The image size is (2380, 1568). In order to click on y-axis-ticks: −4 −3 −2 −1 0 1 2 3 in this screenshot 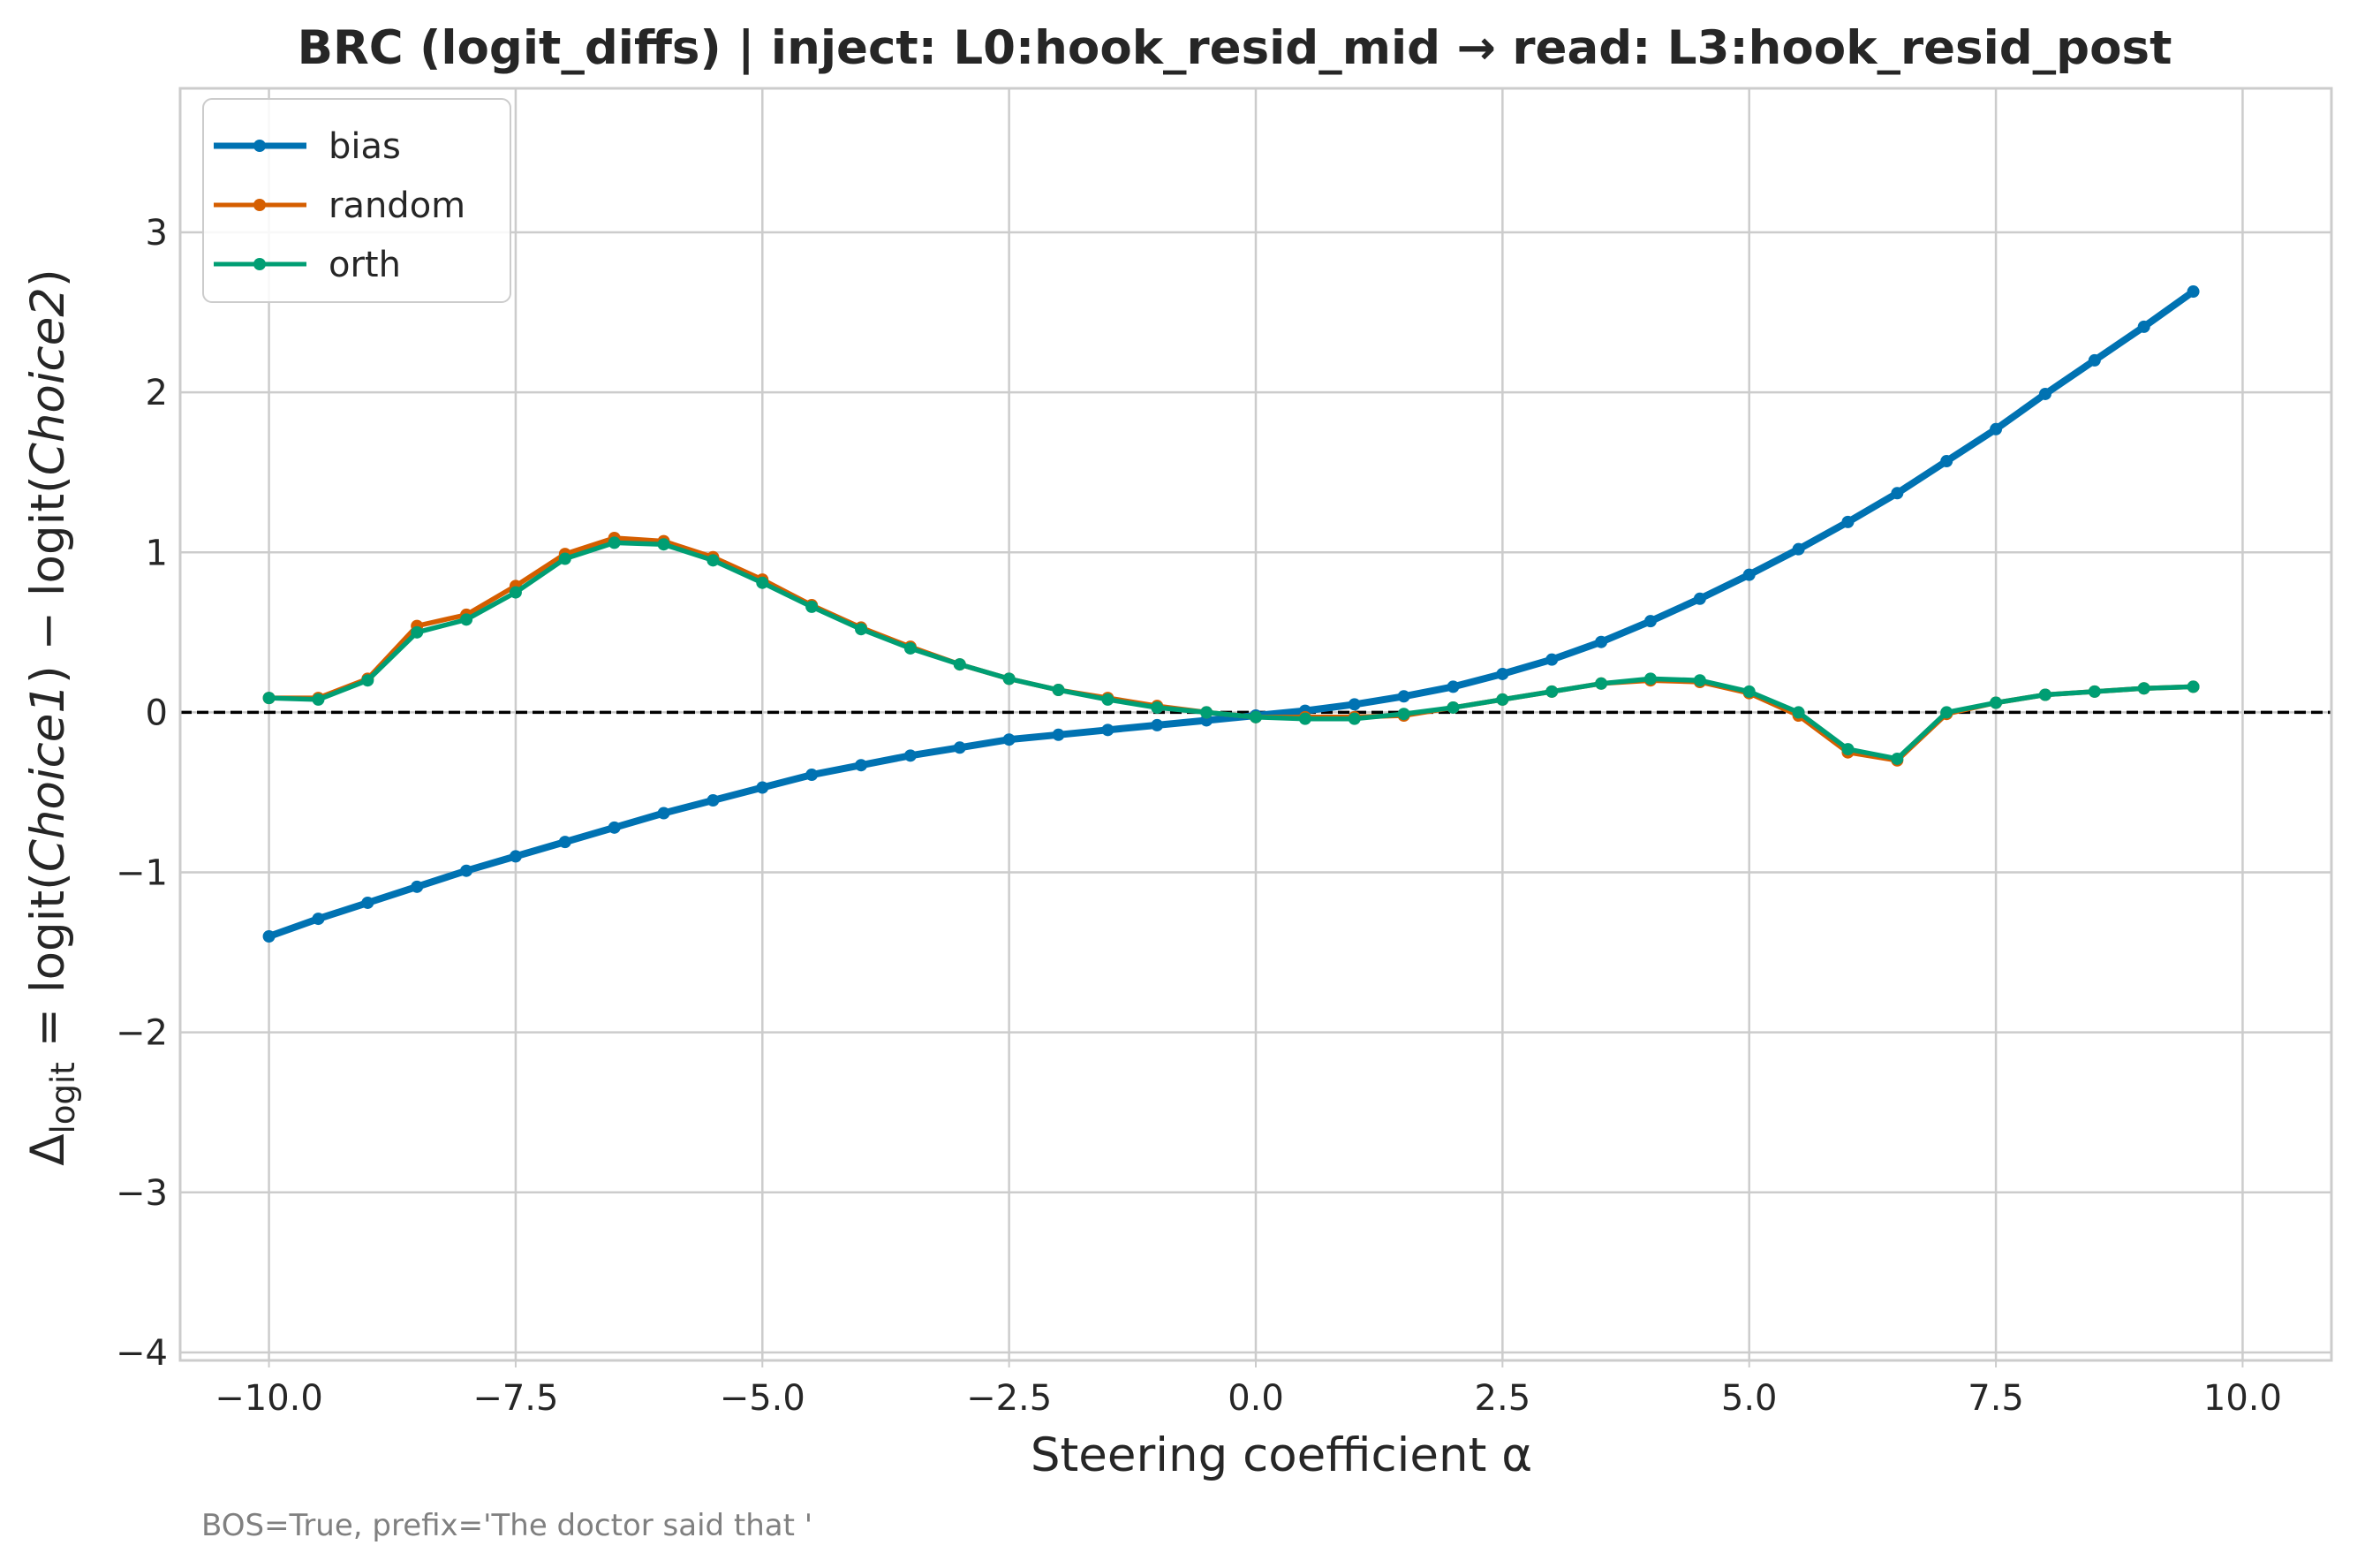, I will do `click(142, 793)`.